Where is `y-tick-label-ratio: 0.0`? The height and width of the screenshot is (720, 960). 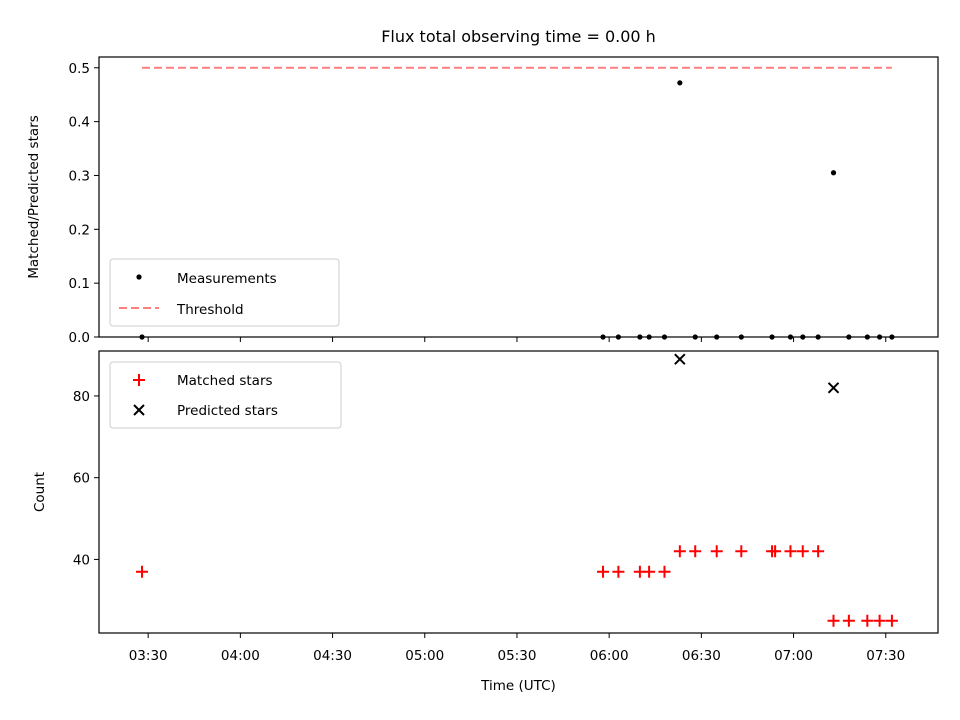 y-tick-label-ratio: 0.0 is located at coordinates (79, 338).